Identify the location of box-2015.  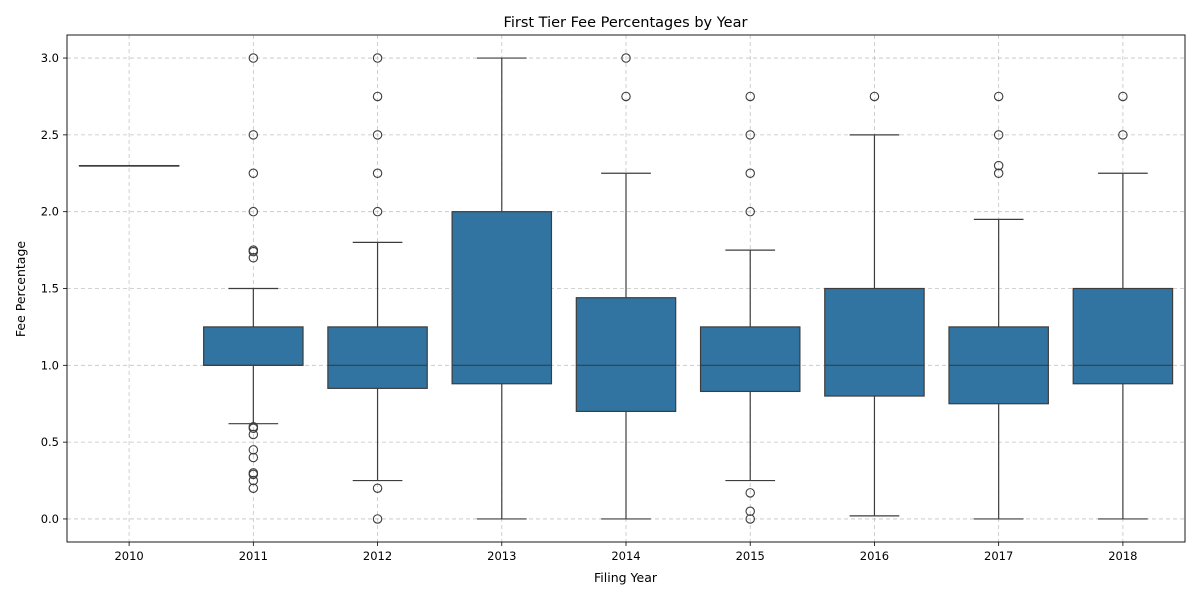
(750, 307).